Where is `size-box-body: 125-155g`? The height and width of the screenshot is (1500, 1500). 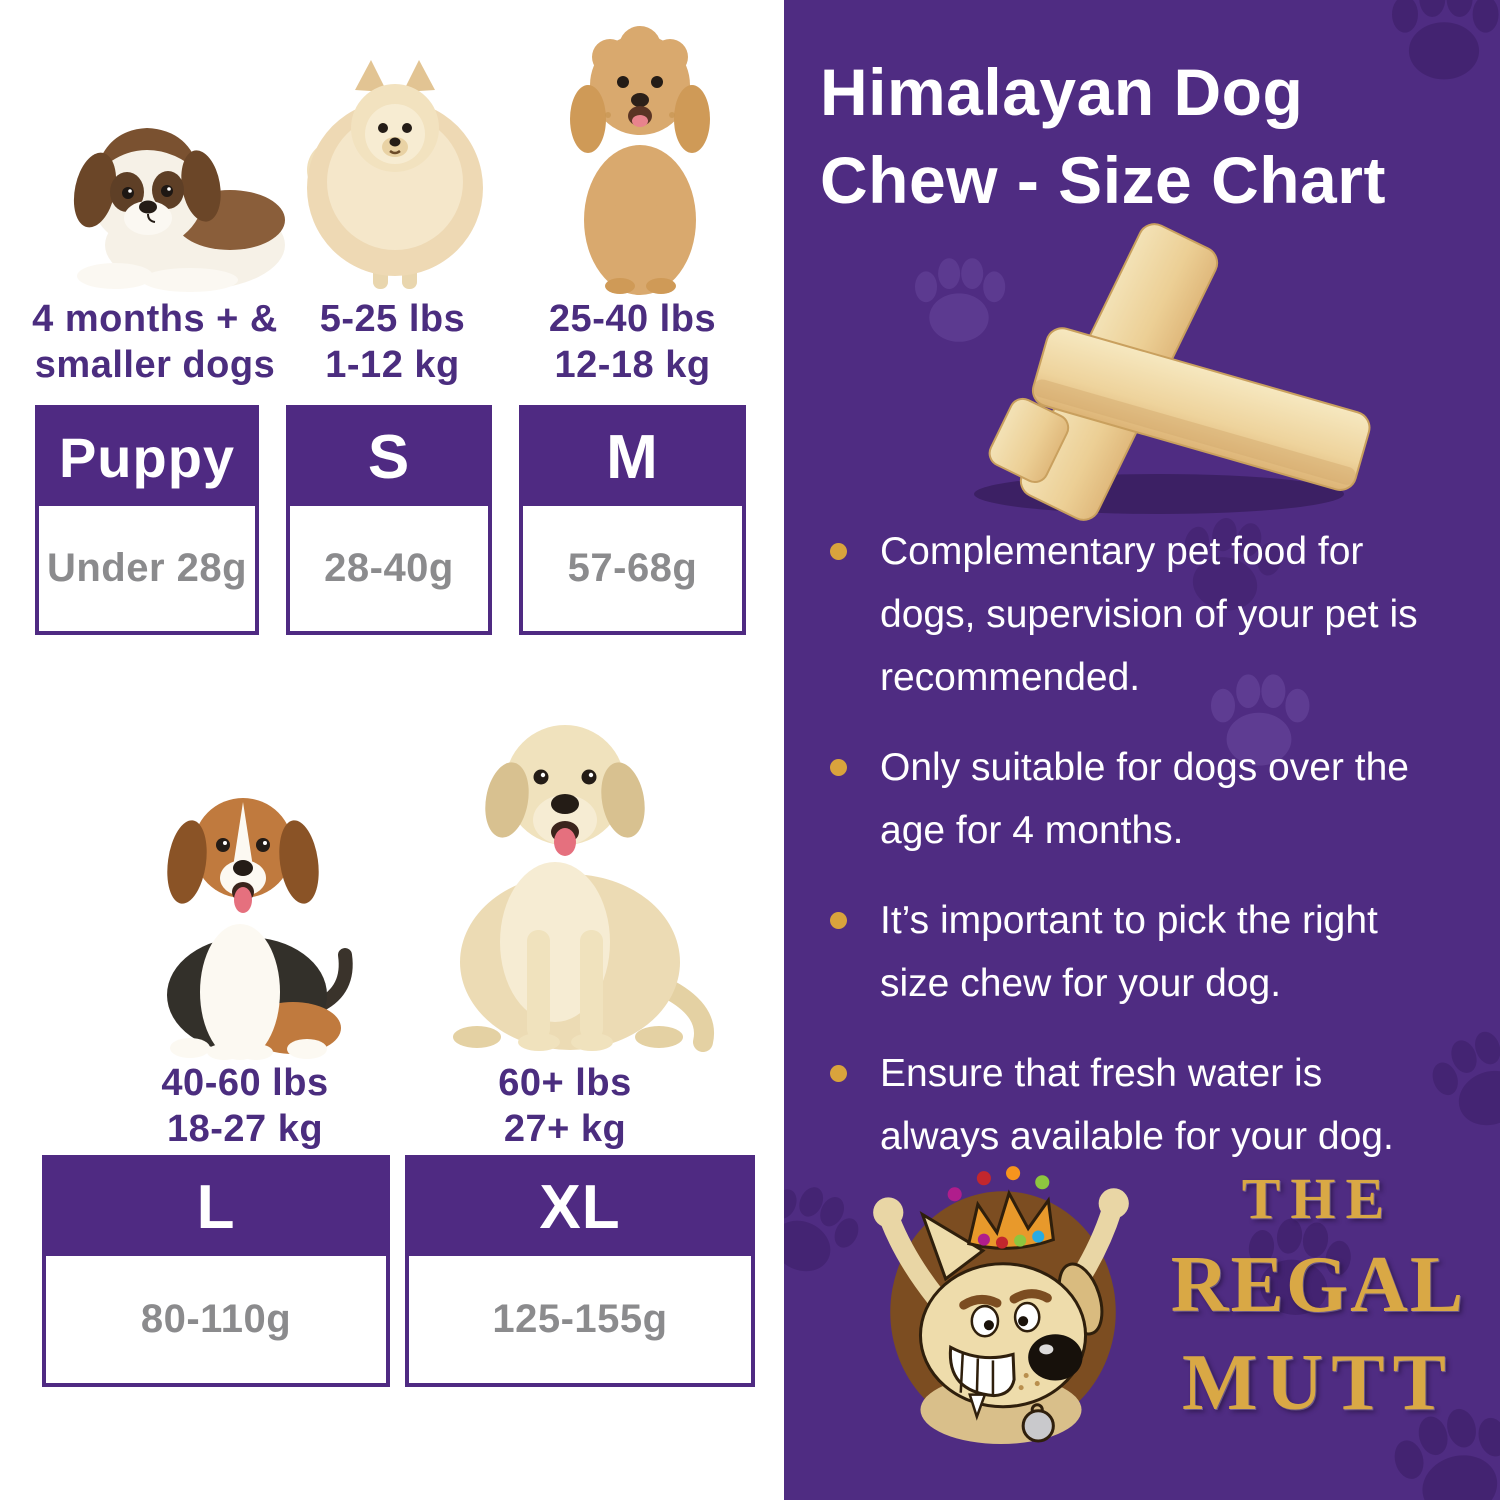
size-box-body: 125-155g is located at coordinates (580, 1319).